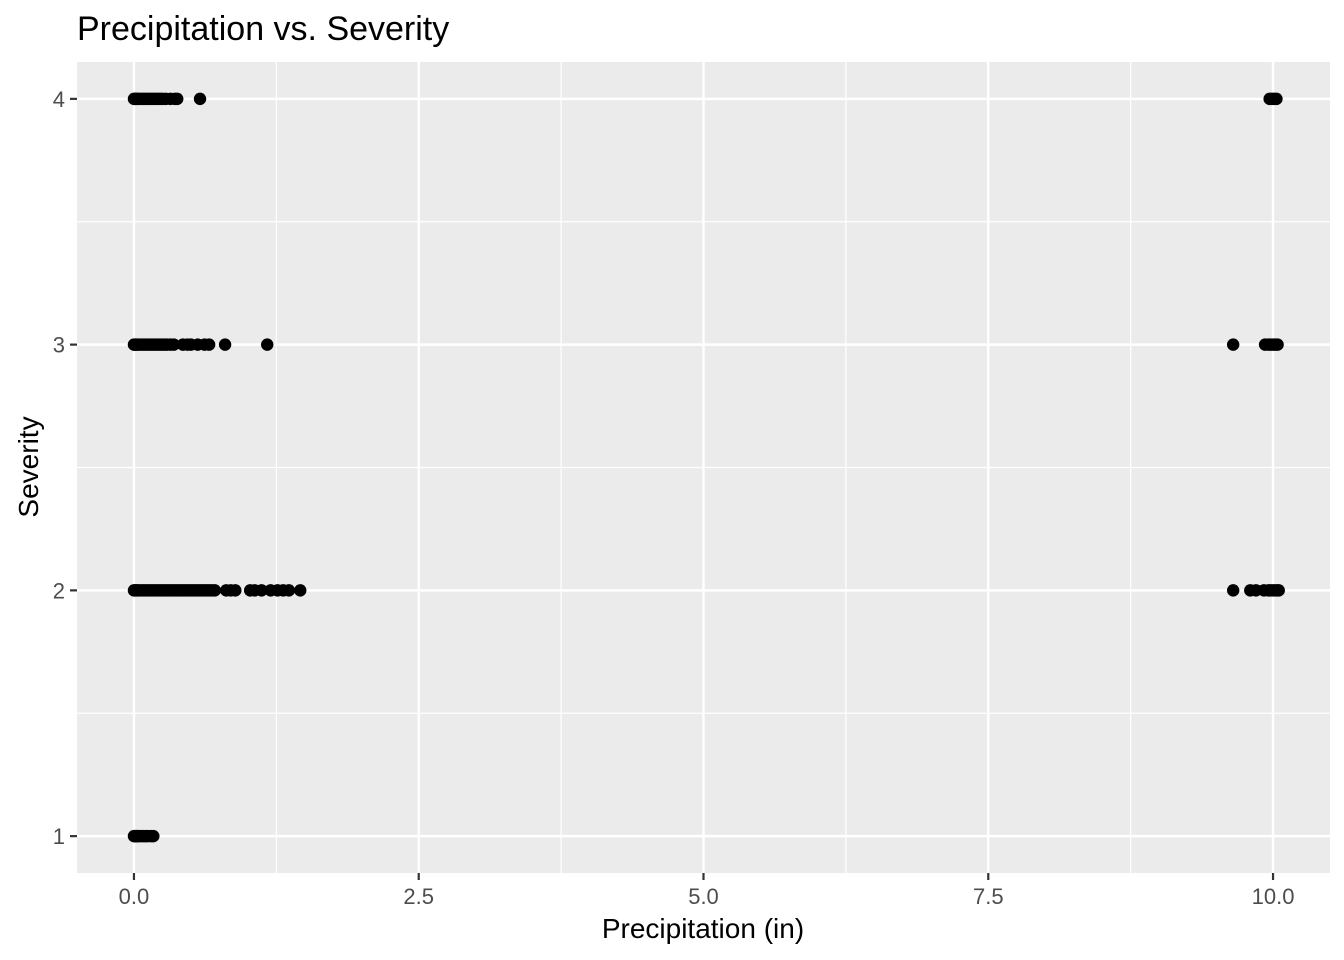 The image size is (1344, 960). Describe the element at coordinates (703, 928) in the screenshot. I see `x-axis-title: Precipitation (in)` at that location.